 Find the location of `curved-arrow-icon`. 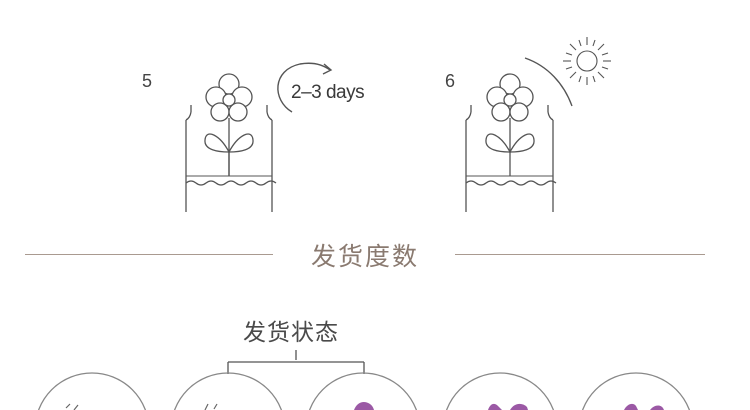

curved-arrow-icon is located at coordinates (305, 87).